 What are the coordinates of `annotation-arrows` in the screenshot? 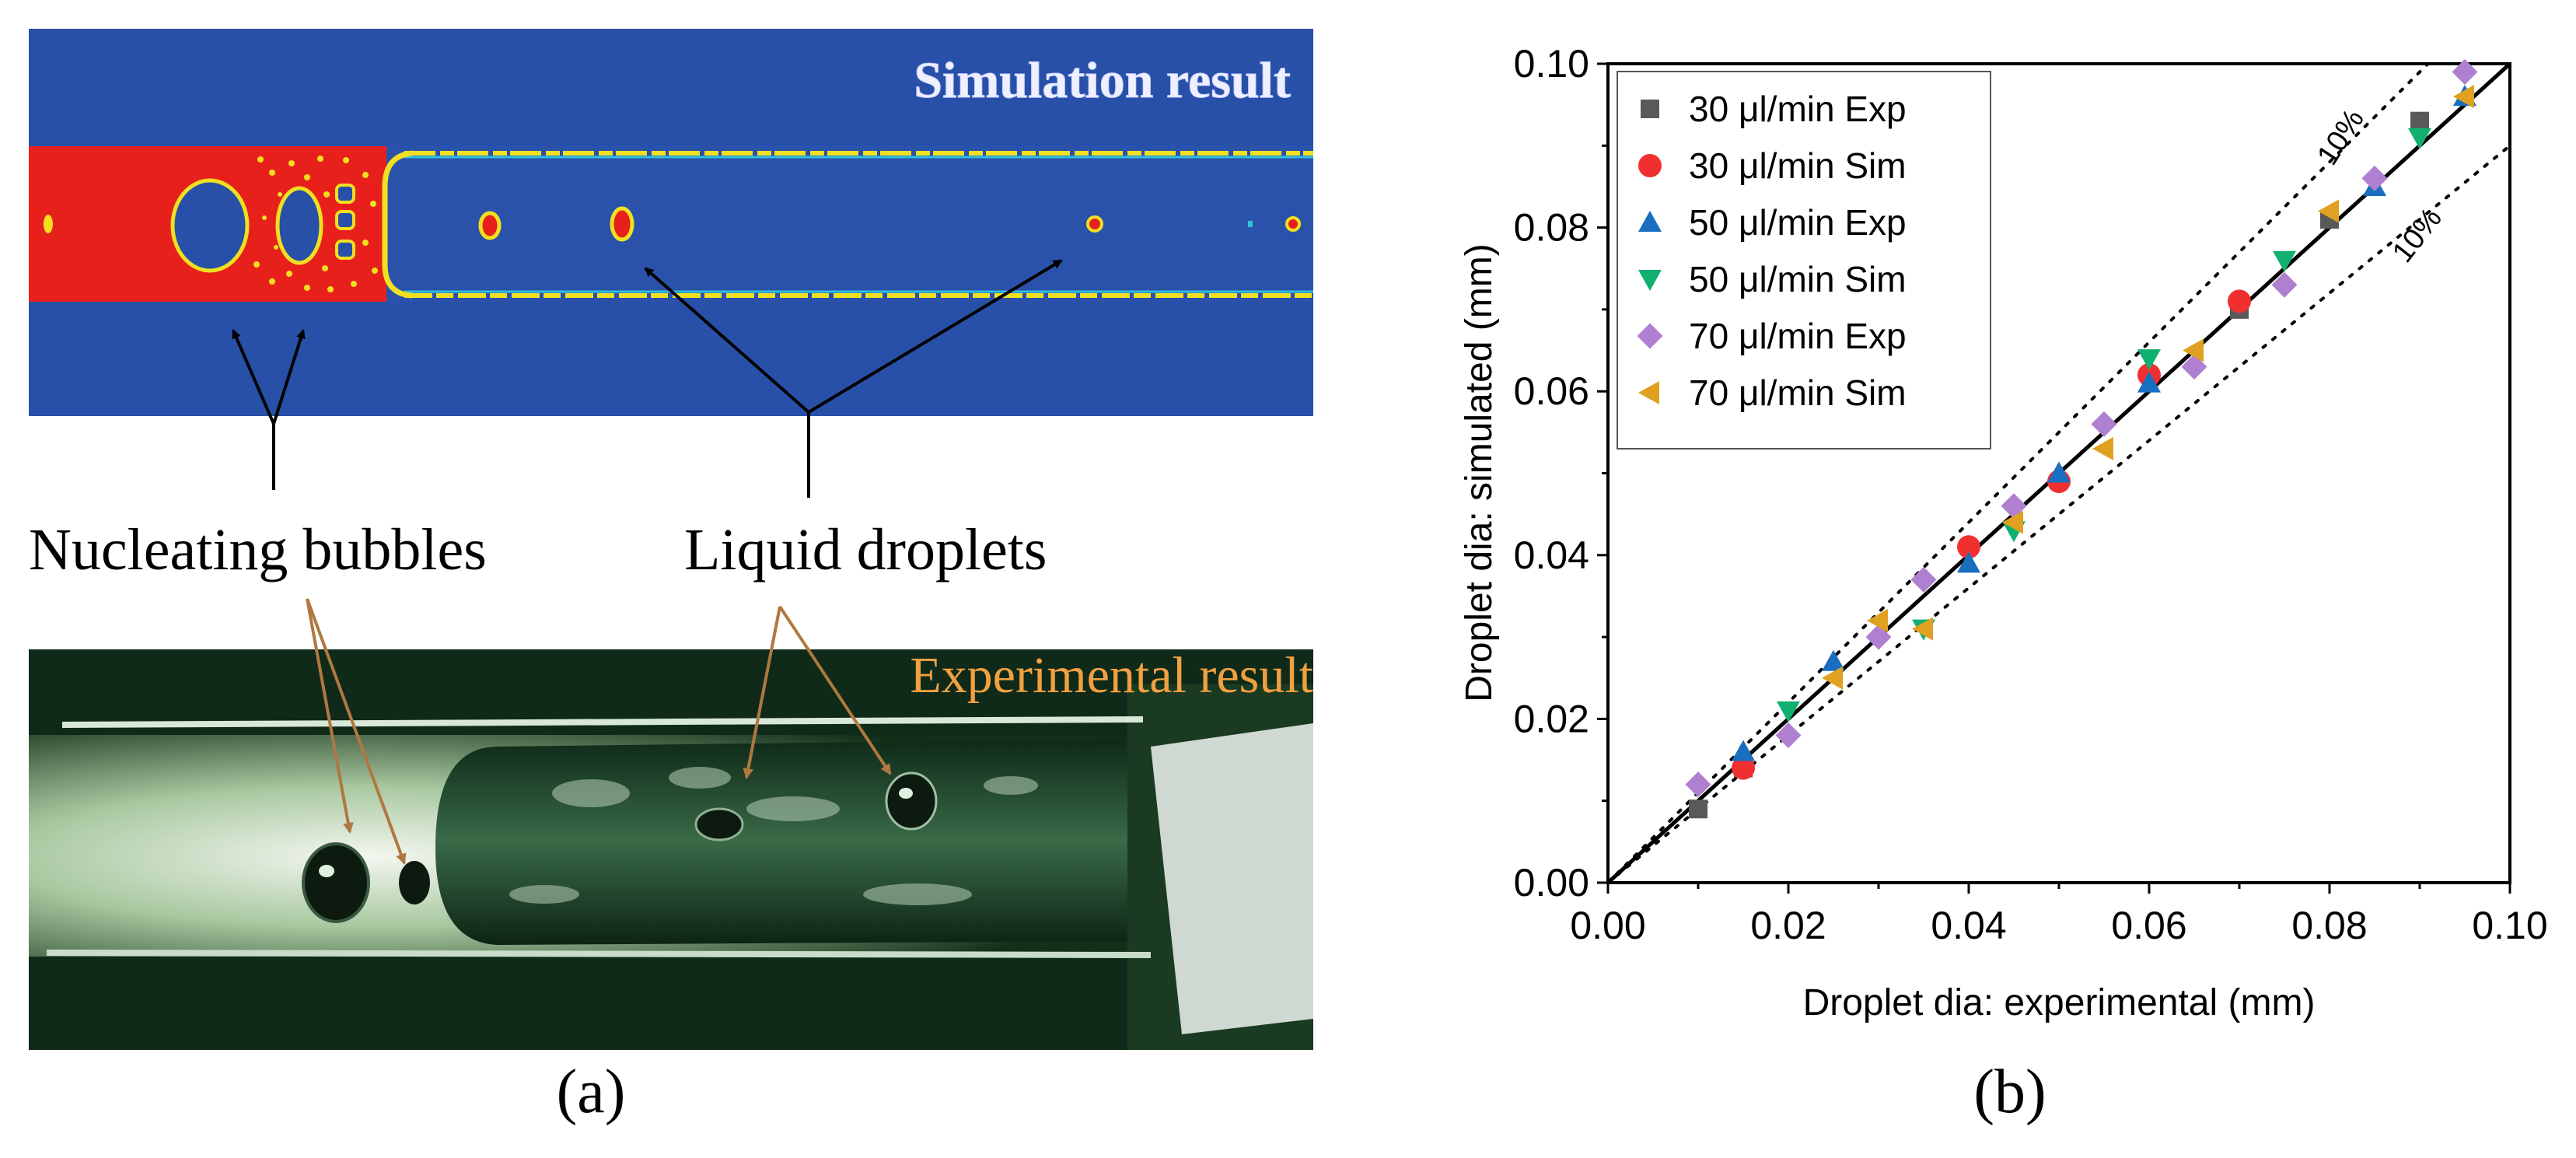 It's located at (647, 378).